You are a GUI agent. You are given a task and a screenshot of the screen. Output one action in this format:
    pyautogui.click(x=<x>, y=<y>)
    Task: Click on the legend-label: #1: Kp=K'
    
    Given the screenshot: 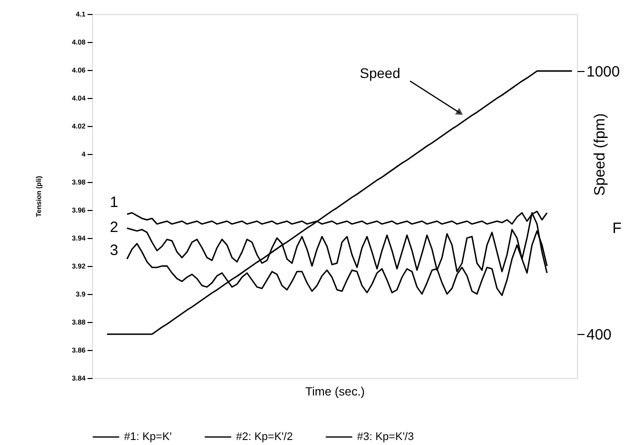 What is the action you would take?
    pyautogui.click(x=148, y=437)
    